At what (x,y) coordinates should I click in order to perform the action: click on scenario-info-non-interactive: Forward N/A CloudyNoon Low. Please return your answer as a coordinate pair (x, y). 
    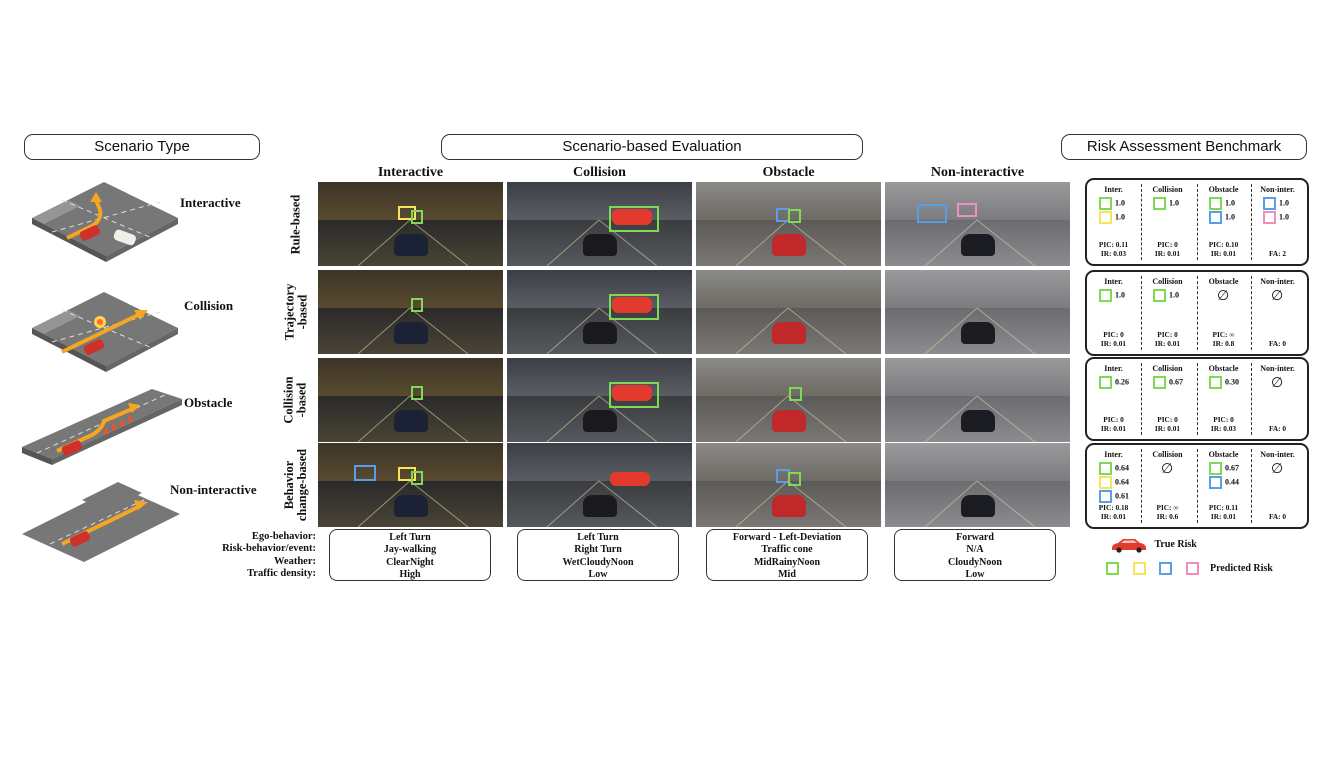
    Looking at the image, I should click on (975, 555).